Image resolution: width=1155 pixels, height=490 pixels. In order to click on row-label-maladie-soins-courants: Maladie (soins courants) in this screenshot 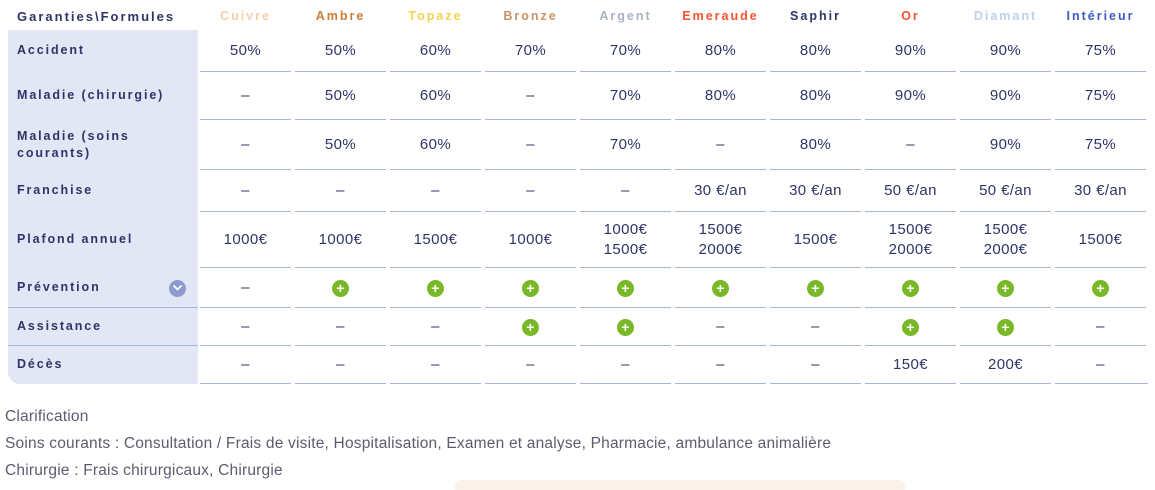, I will do `click(103, 145)`.